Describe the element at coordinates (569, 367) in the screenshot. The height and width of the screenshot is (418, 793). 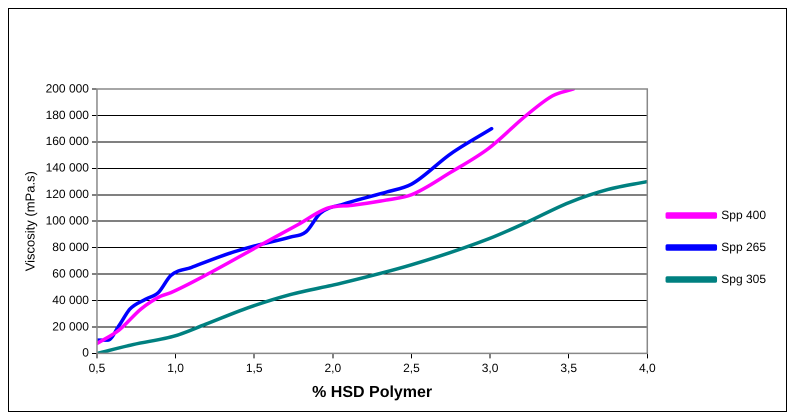
I see `x-tick-label: 3,5` at that location.